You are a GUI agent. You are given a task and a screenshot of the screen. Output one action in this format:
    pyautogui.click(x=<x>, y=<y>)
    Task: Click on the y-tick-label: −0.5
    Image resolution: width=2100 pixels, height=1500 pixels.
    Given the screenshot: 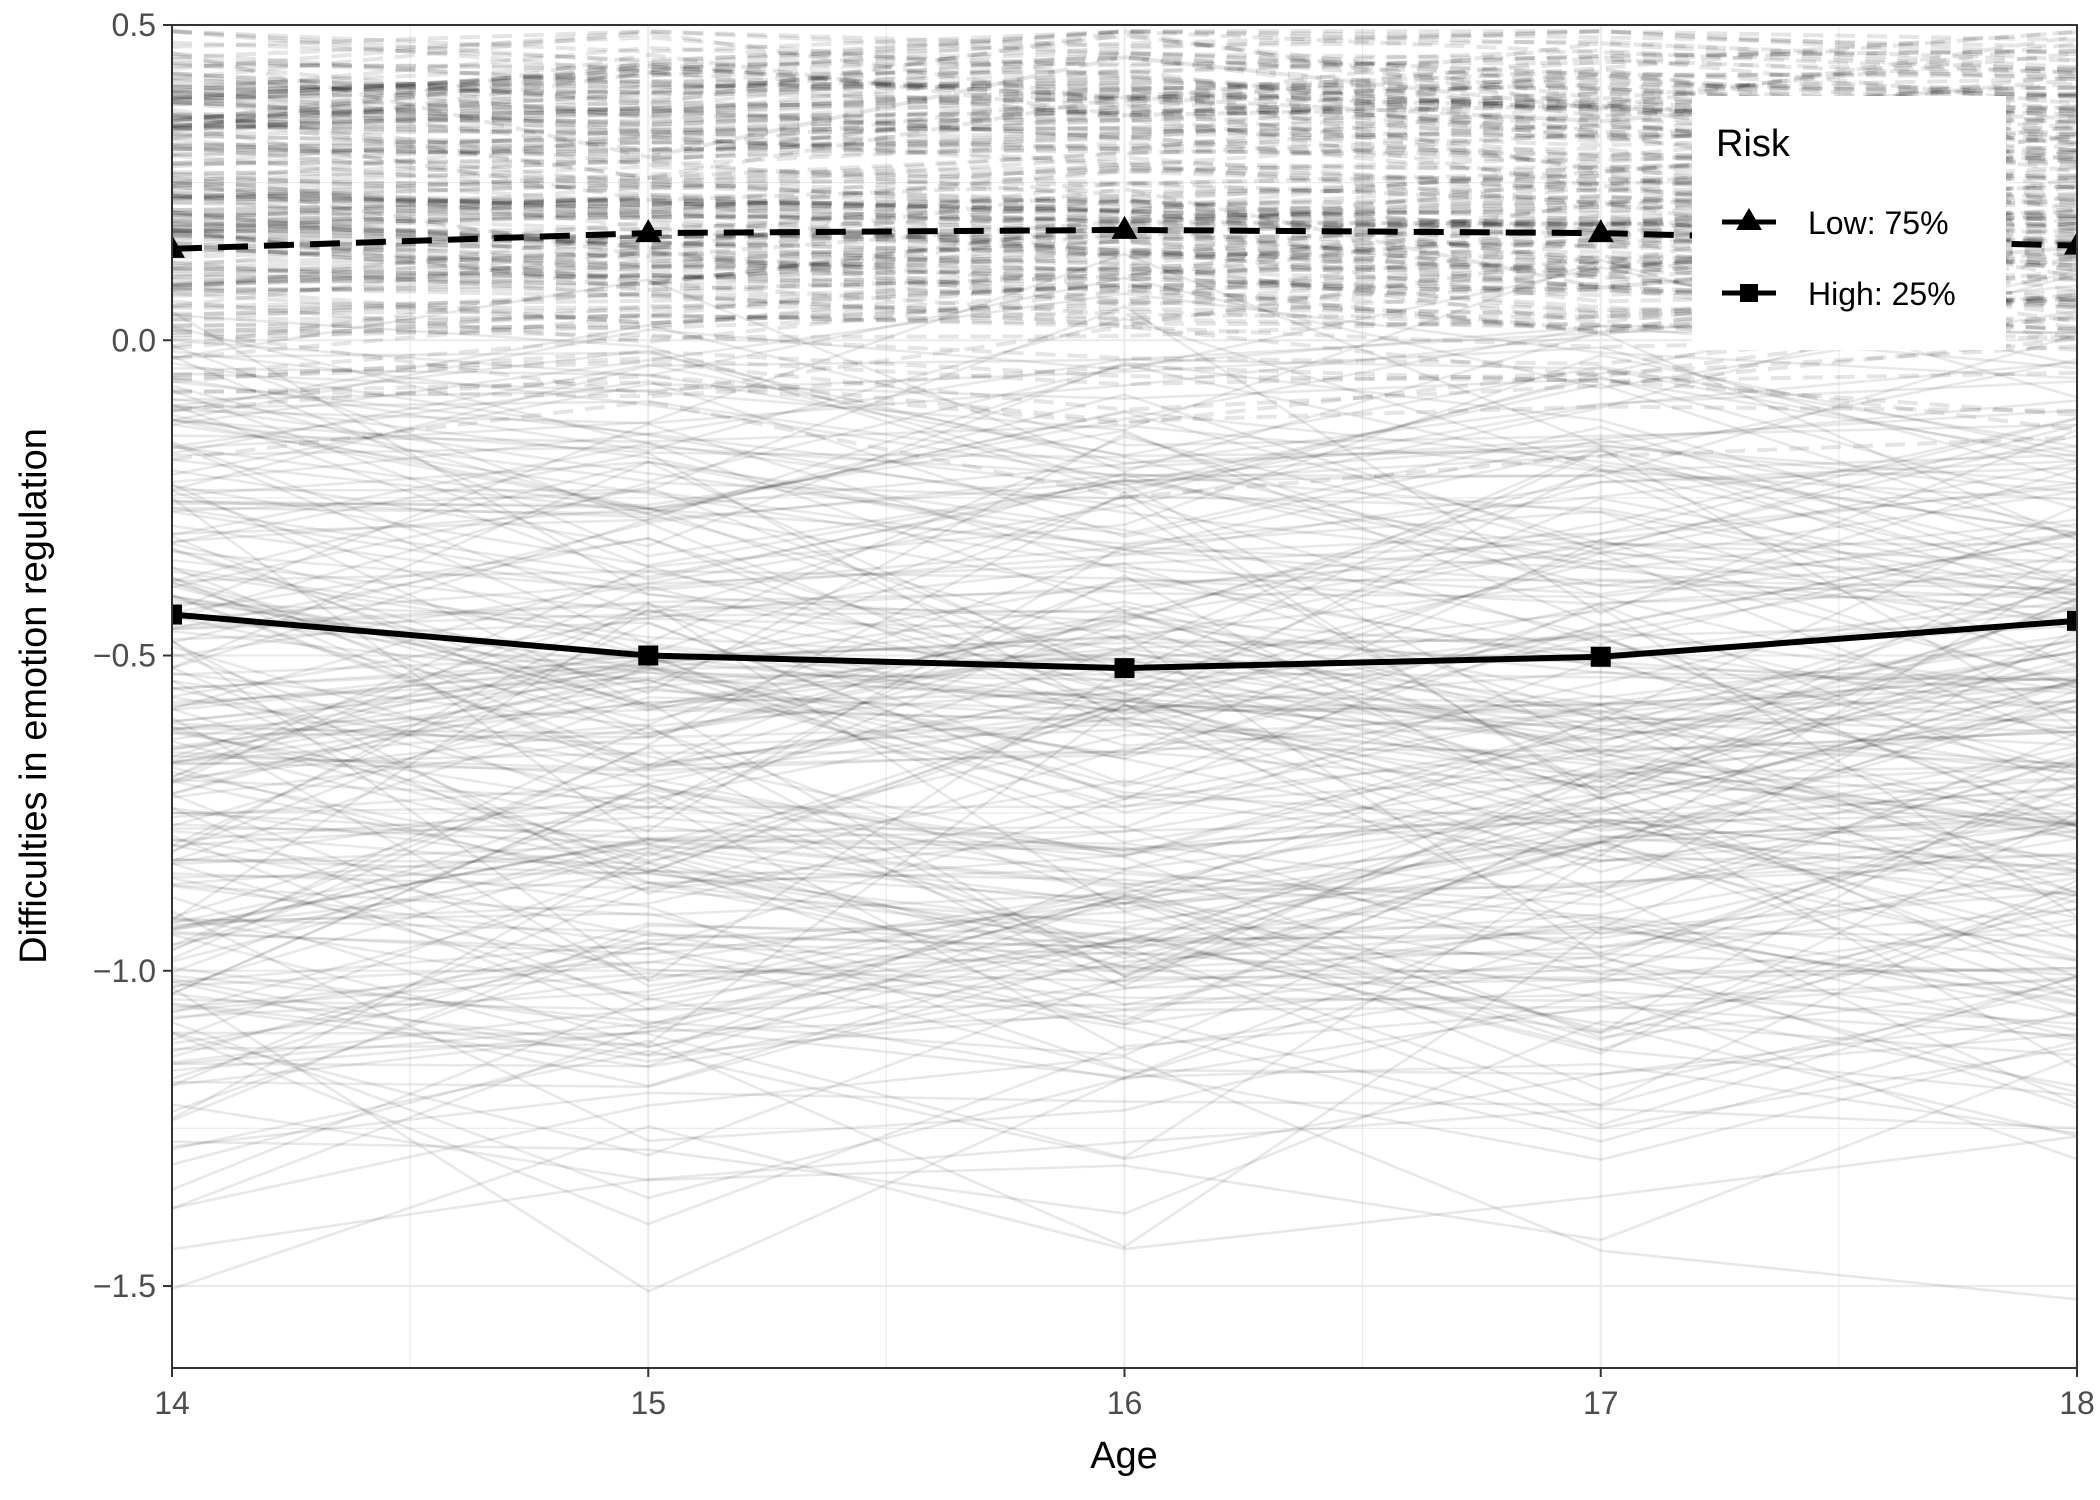 What is the action you would take?
    pyautogui.click(x=124, y=656)
    